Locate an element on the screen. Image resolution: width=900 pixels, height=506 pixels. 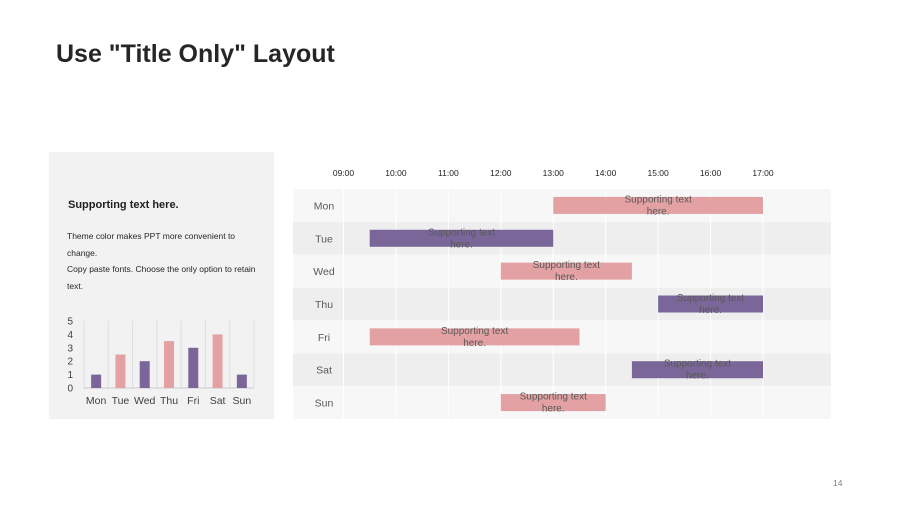
task-bar-sat is located at coordinates (697, 370).